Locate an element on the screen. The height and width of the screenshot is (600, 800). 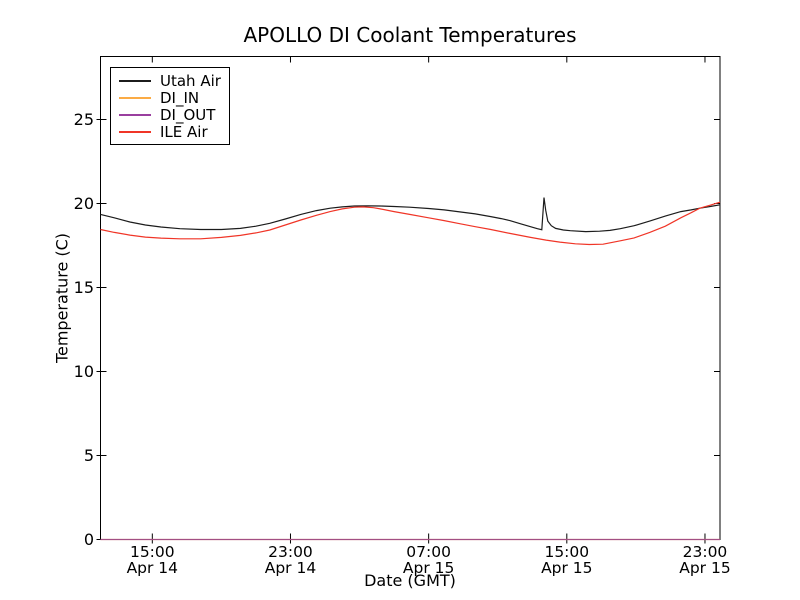
y-tick-label: 0 is located at coordinates (88, 539).